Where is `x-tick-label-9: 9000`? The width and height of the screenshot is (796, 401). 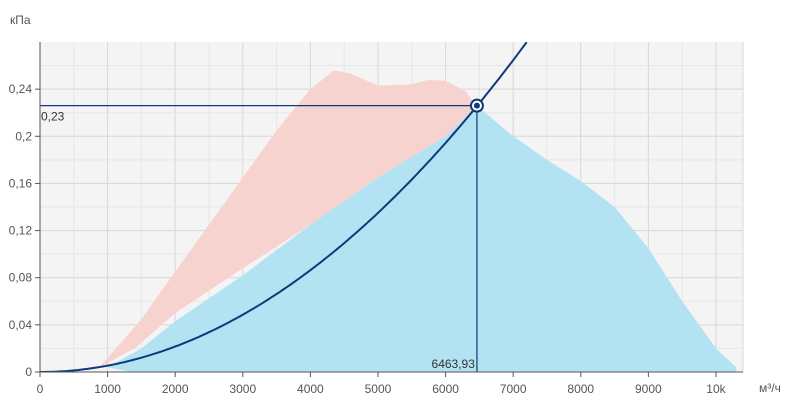
x-tick-label-9: 9000 is located at coordinates (648, 389).